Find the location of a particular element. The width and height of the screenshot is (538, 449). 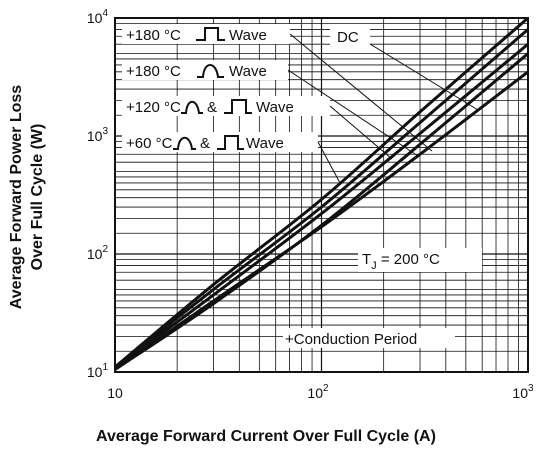

annotation-180-square: +180 °C Wave is located at coordinates (206, 34).